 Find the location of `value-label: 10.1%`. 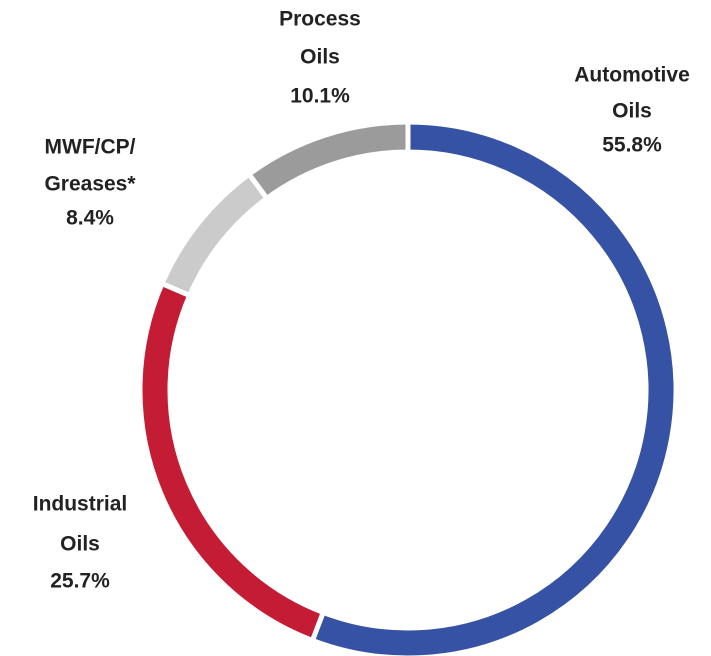

value-label: 10.1% is located at coordinates (320, 96).